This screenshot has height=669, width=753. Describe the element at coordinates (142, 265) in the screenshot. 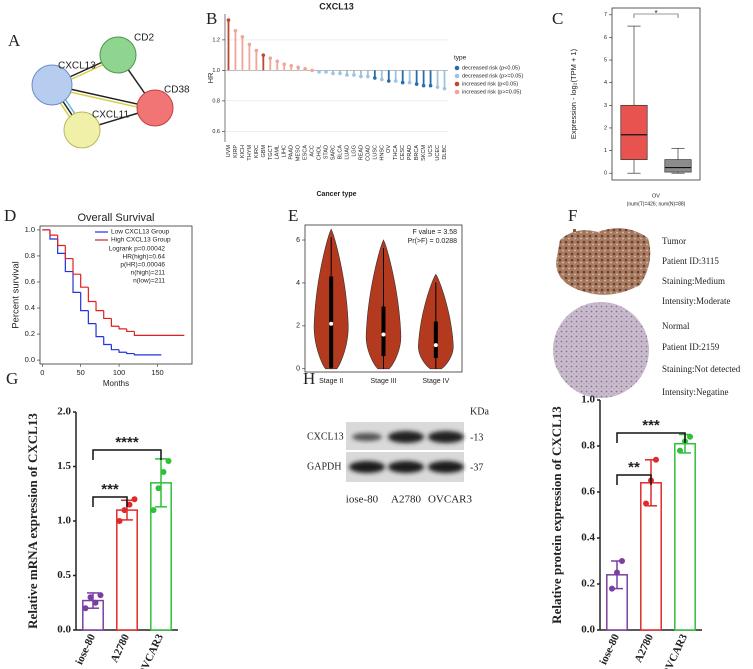

I see `annotation: p(HR)=0.00046` at that location.